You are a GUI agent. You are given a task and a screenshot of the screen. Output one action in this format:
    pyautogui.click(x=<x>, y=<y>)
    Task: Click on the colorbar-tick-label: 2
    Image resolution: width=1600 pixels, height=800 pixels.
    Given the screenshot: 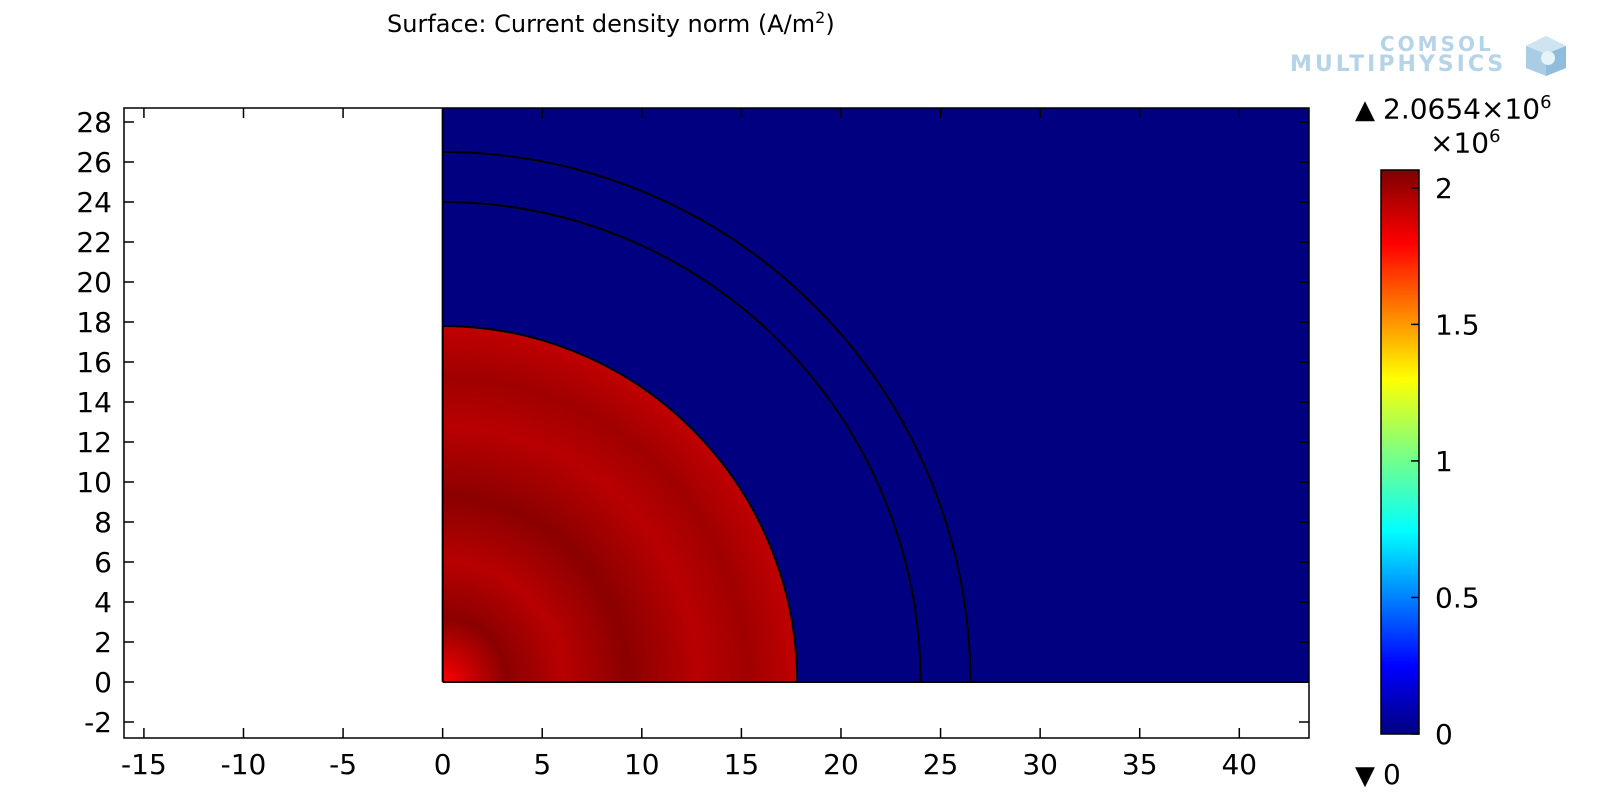 What is the action you would take?
    pyautogui.click(x=1444, y=188)
    